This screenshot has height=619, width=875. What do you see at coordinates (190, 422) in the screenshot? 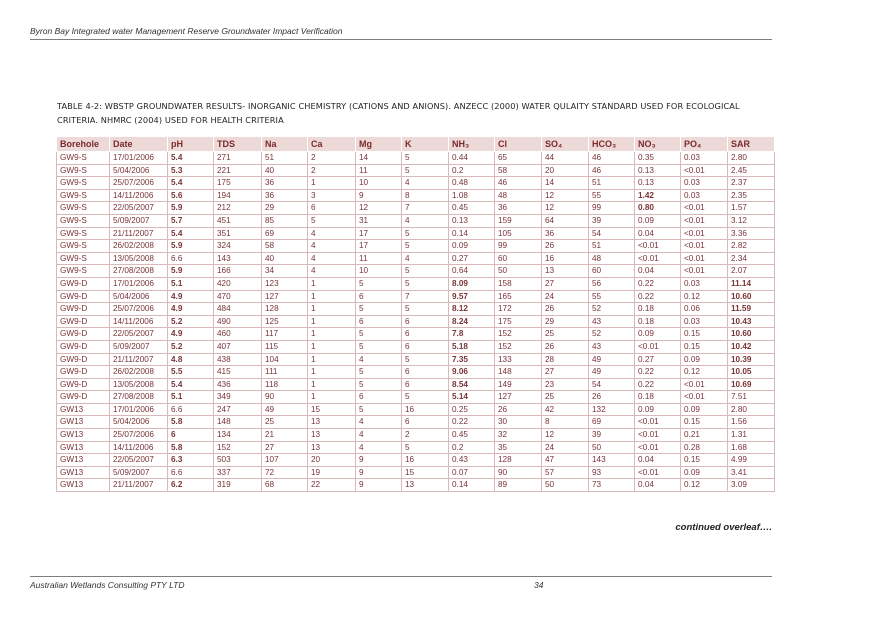
I see `table-cell: 5.8` at bounding box center [190, 422].